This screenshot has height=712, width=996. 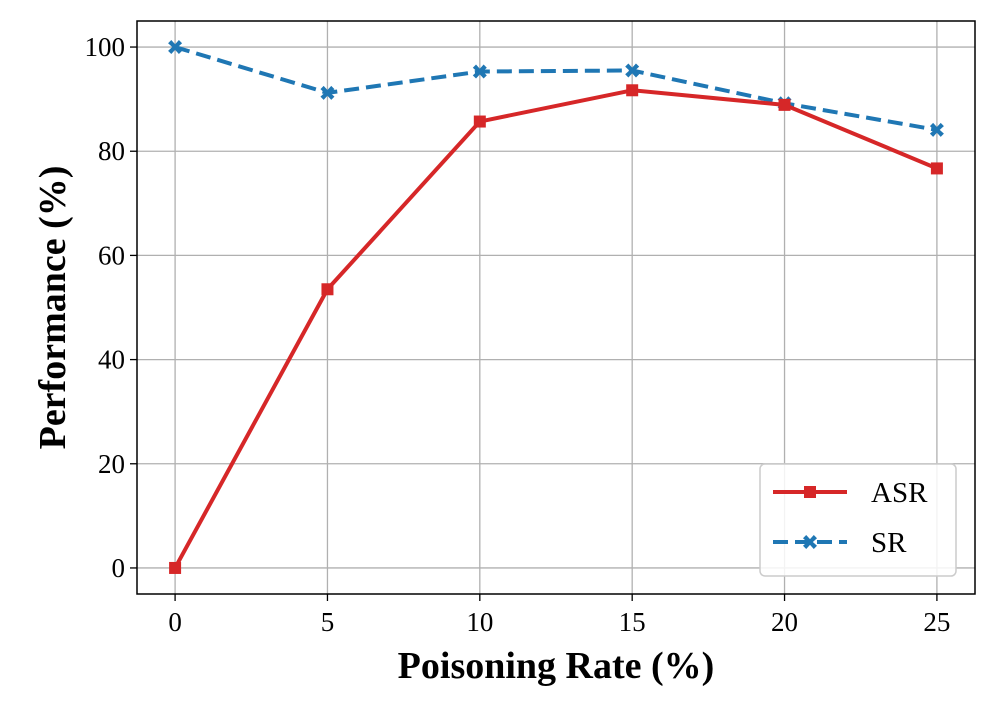 I want to click on legend-marker-asr, so click(x=810, y=492).